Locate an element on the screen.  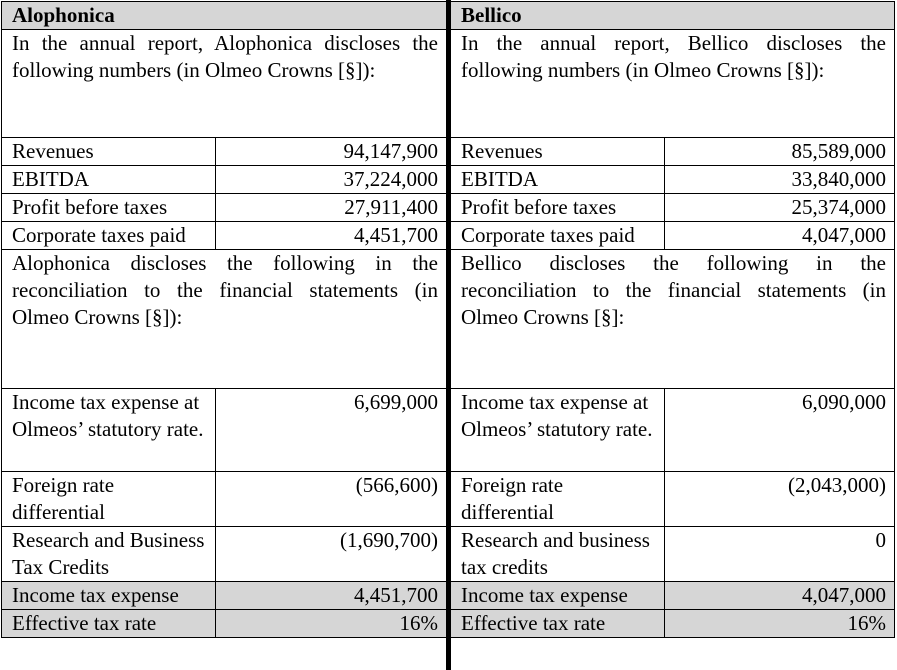
figure-value: 94,147,900 is located at coordinates (331, 151).